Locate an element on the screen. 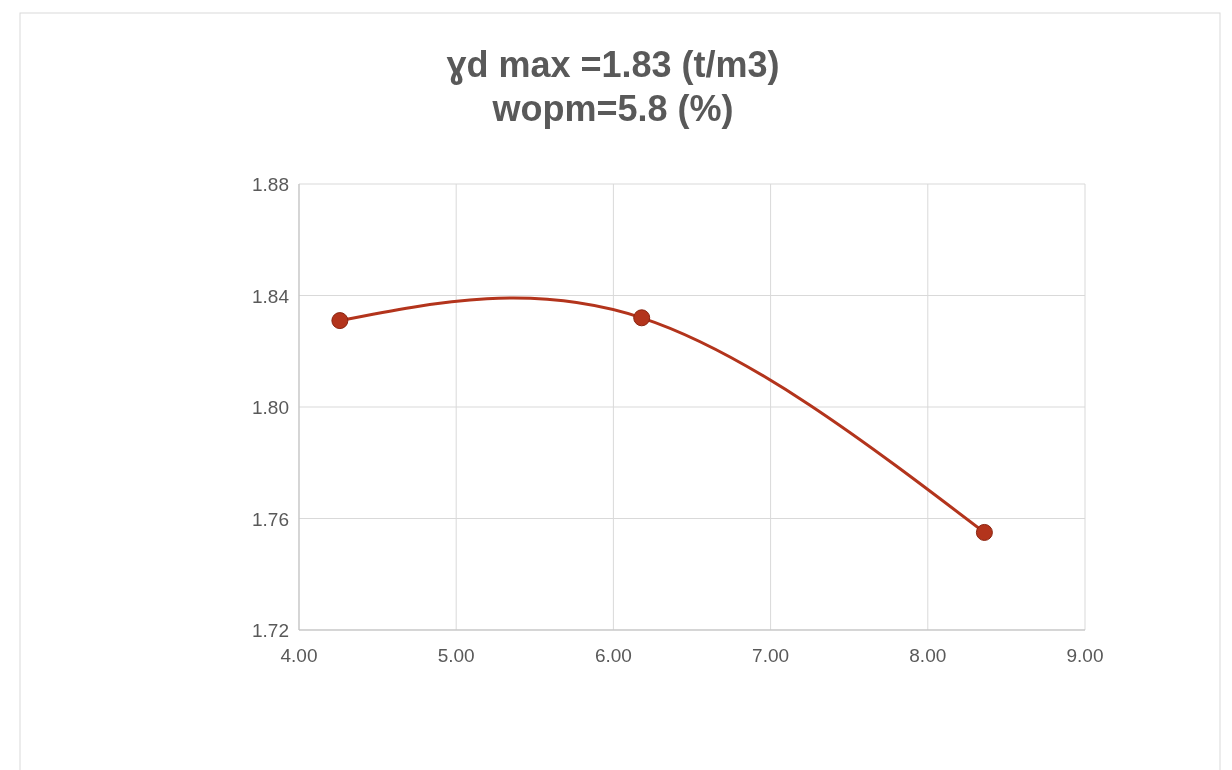 The width and height of the screenshot is (1232, 770). x-tick-label: 7.00 is located at coordinates (771, 655).